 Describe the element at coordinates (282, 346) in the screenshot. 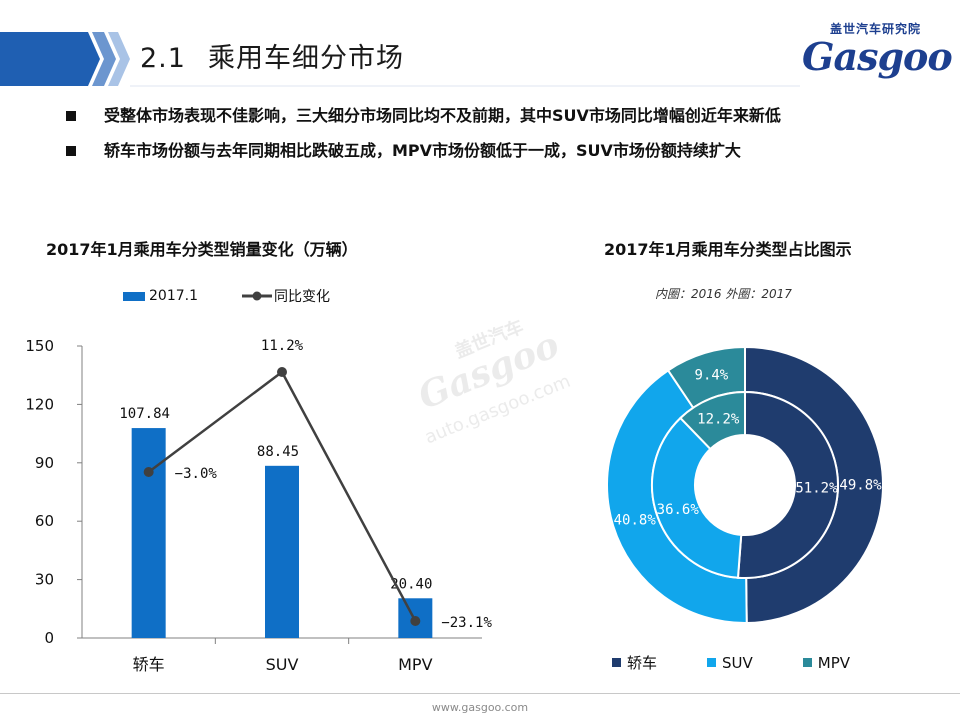

I see `yoy-data-label: 11.2%` at that location.